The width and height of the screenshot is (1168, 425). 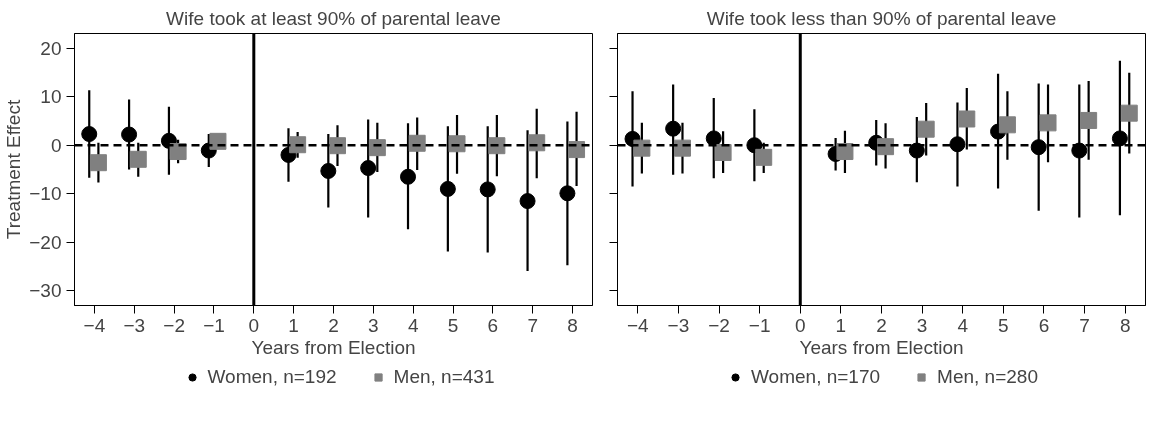 I want to click on legend-label: Men, n=280, so click(x=987, y=377).